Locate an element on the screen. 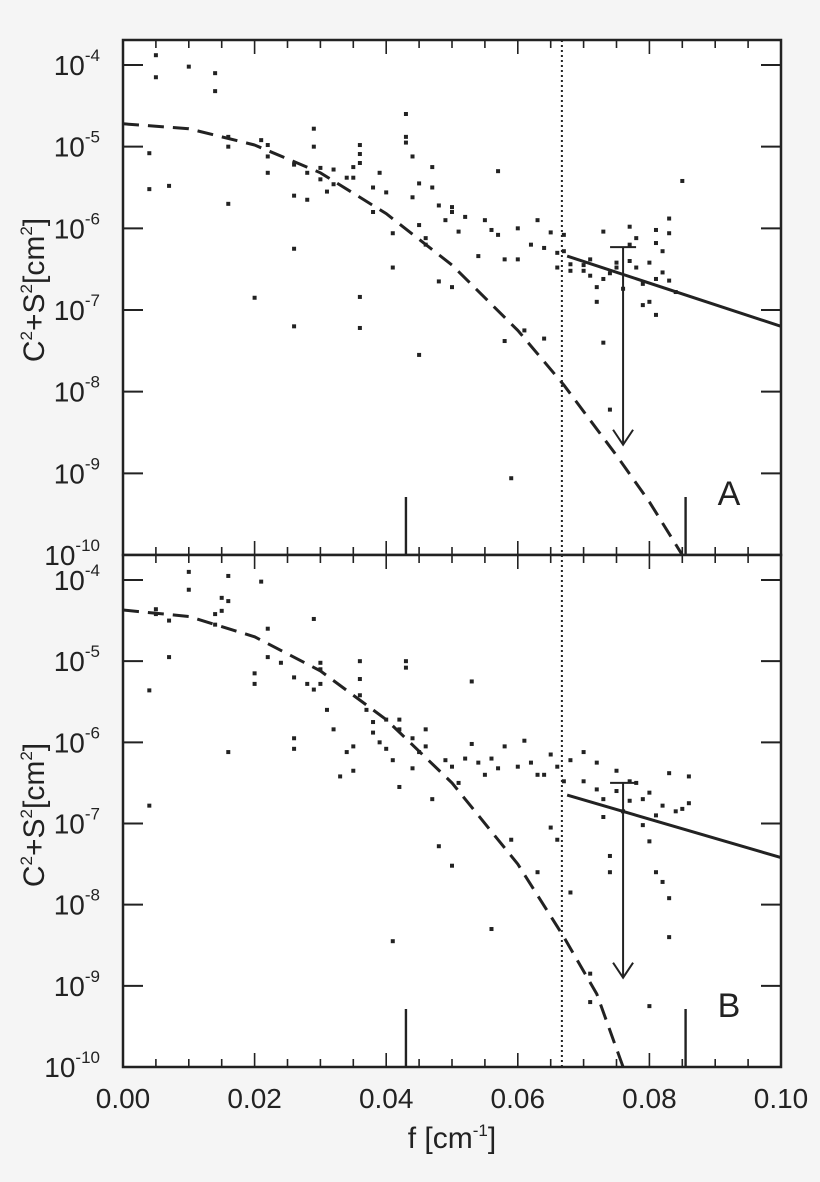 The width and height of the screenshot is (820, 1182). solid-fit-line is located at coordinates (673, 826).